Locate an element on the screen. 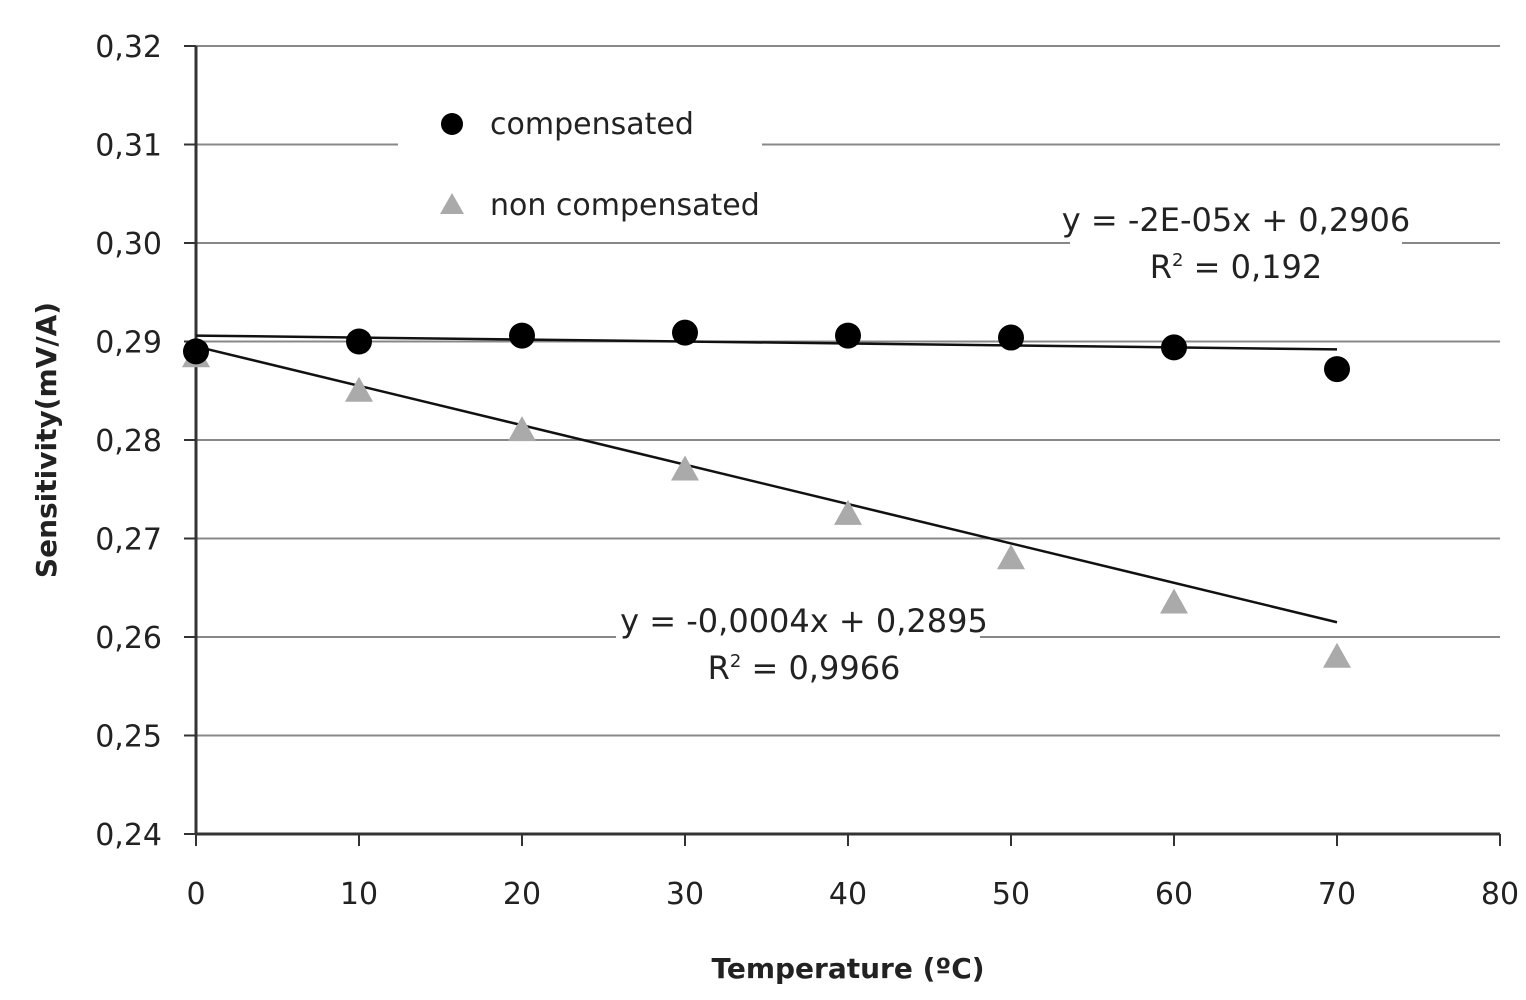 The height and width of the screenshot is (1000, 1526). legend: compensated non compensated is located at coordinates (580, 165).